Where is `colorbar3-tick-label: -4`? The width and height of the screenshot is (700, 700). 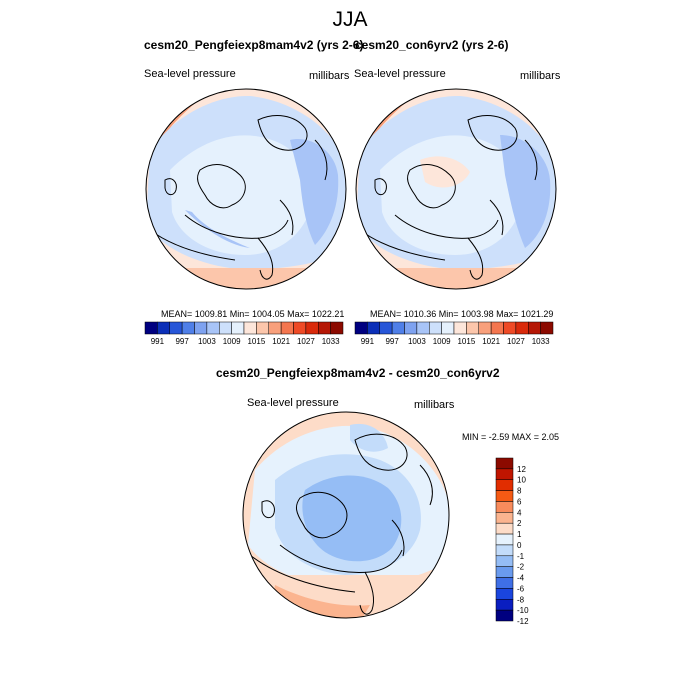 colorbar3-tick-label: -4 is located at coordinates (521, 578).